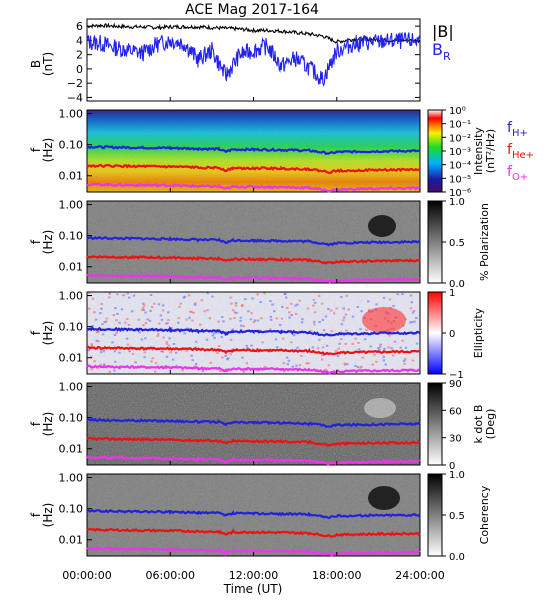 Image resolution: width=550 pixels, height=600 pixels. What do you see at coordinates (455, 411) in the screenshot?
I see `colorbar-tick-label: 60` at bounding box center [455, 411].